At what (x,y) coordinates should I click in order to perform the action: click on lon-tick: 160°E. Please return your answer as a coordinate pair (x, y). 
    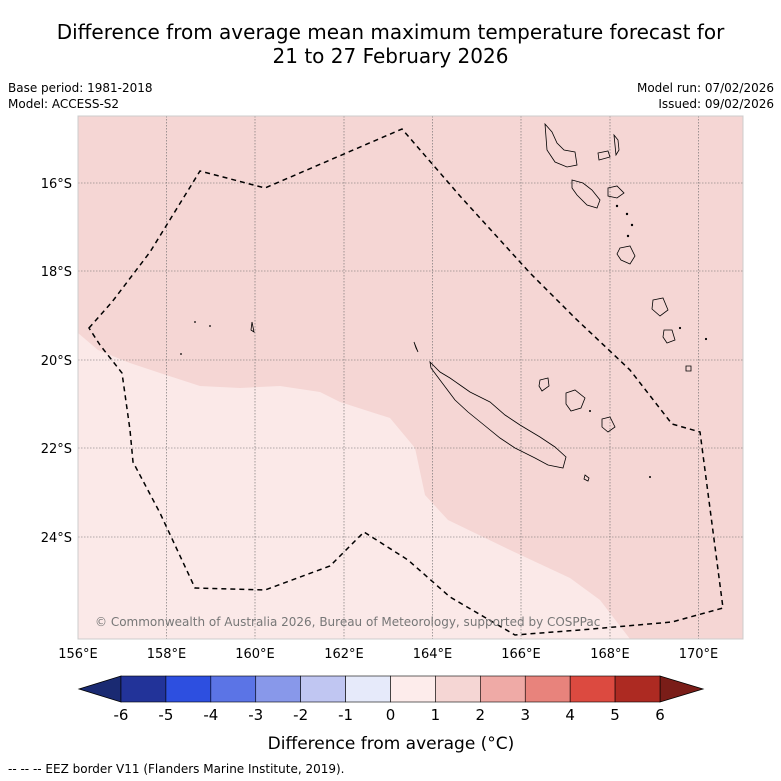
    Looking at the image, I should click on (255, 654).